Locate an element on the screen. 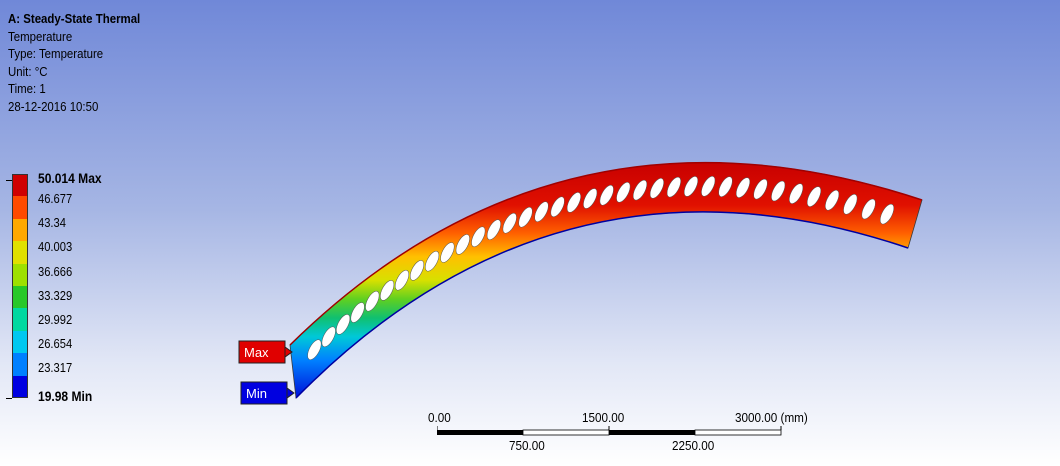  legend-value-label: 36.666 is located at coordinates (55, 271).